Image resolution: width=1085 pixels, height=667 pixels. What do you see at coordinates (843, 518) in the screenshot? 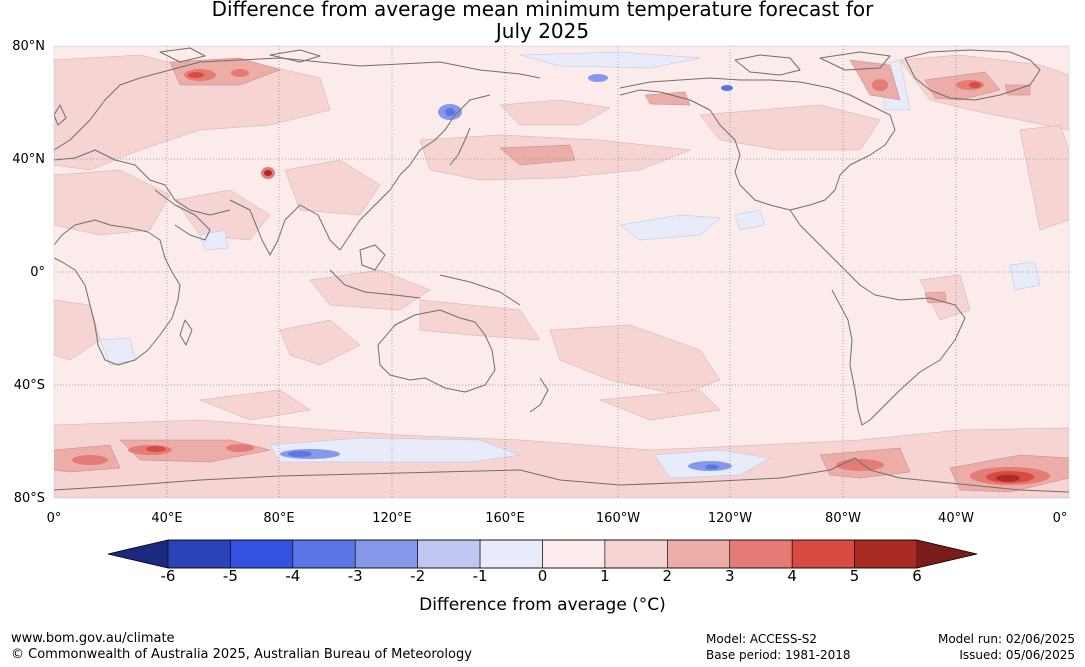
I see `lon-label-80w: 80°W` at bounding box center [843, 518].